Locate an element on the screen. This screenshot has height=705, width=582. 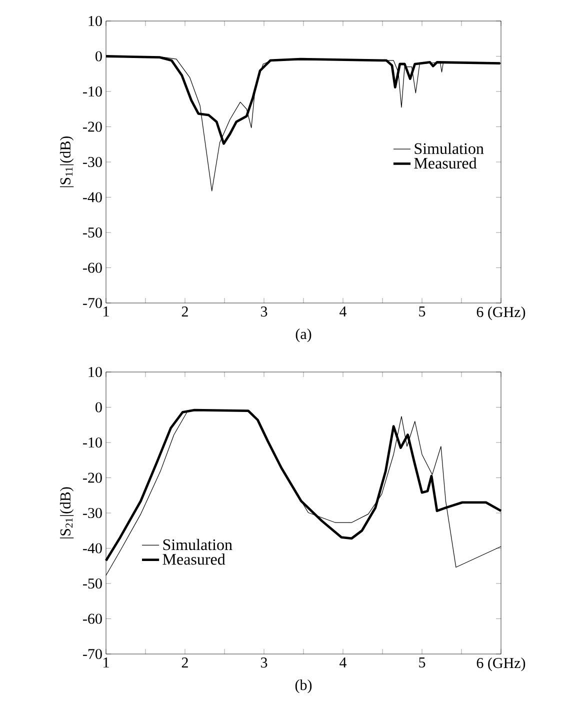
y-axis-title: |S$_{11}$|(dB) is located at coordinates (67, 162).